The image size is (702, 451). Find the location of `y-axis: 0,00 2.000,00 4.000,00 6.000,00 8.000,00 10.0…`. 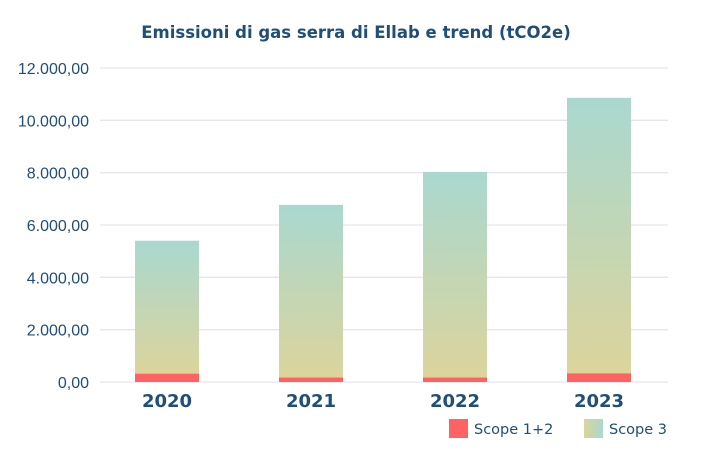

y-axis: 0,00 2.000,00 4.000,00 6.000,00 8.000,00 10.0… is located at coordinates (53, 226).